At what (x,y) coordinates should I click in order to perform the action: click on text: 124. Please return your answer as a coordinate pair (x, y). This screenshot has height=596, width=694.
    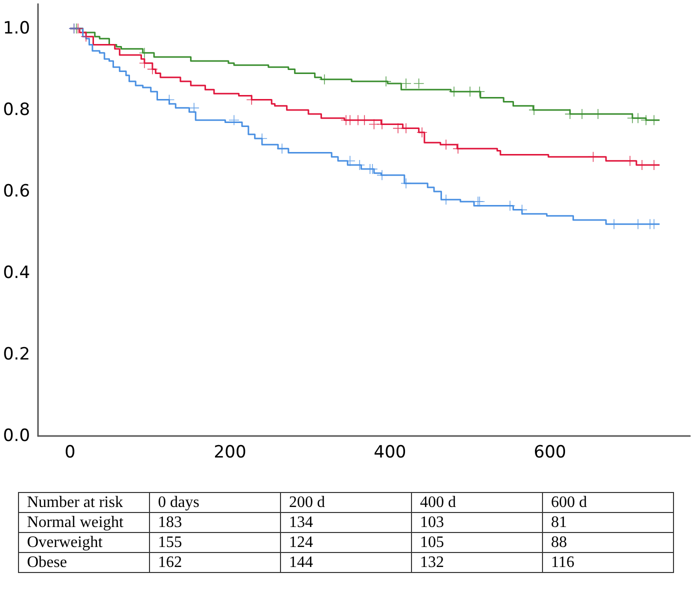
    Looking at the image, I should click on (346, 542).